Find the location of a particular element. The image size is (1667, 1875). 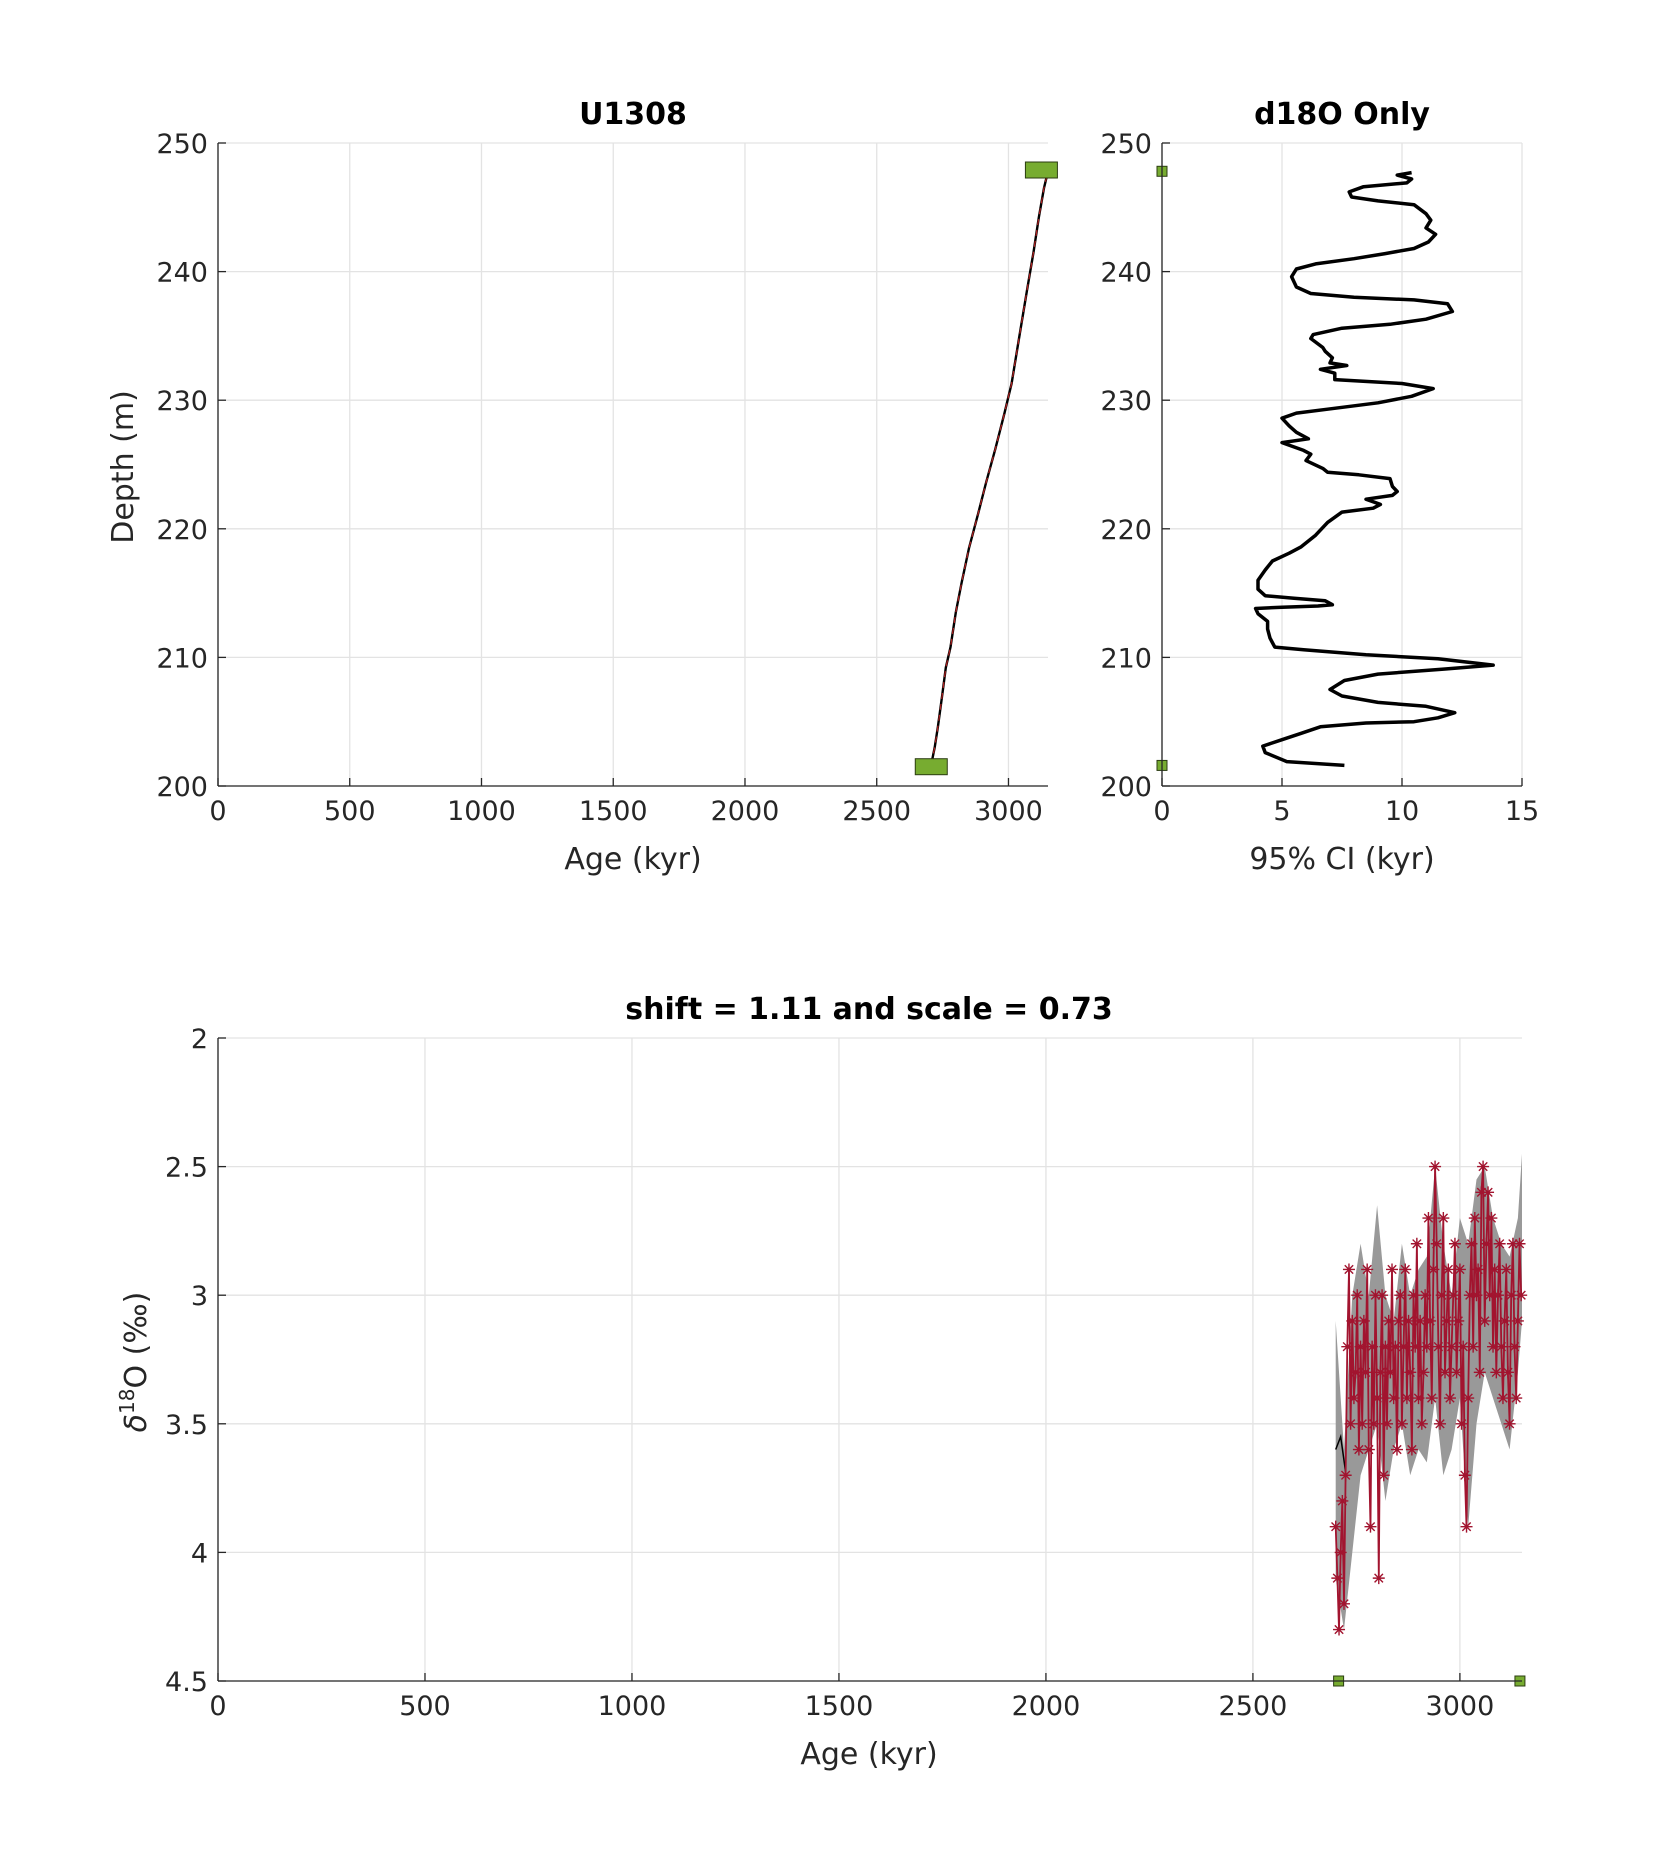

age-depth-x-label: Age (kyr) is located at coordinates (632, 859).